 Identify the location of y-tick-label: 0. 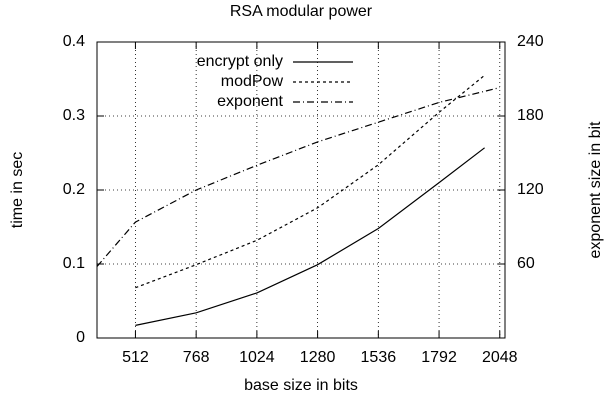
(80, 337).